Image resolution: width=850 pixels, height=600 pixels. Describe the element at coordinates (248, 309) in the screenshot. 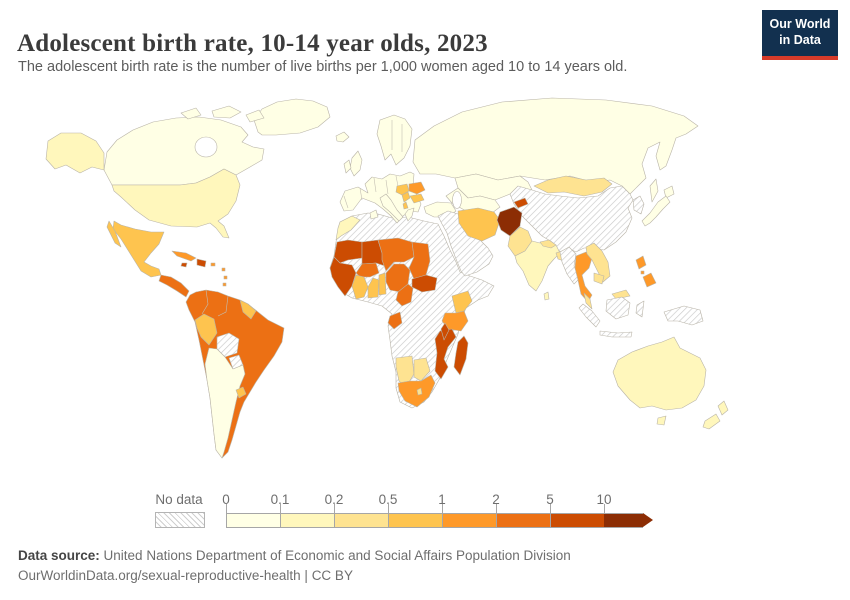

I see `country-guyana` at that location.